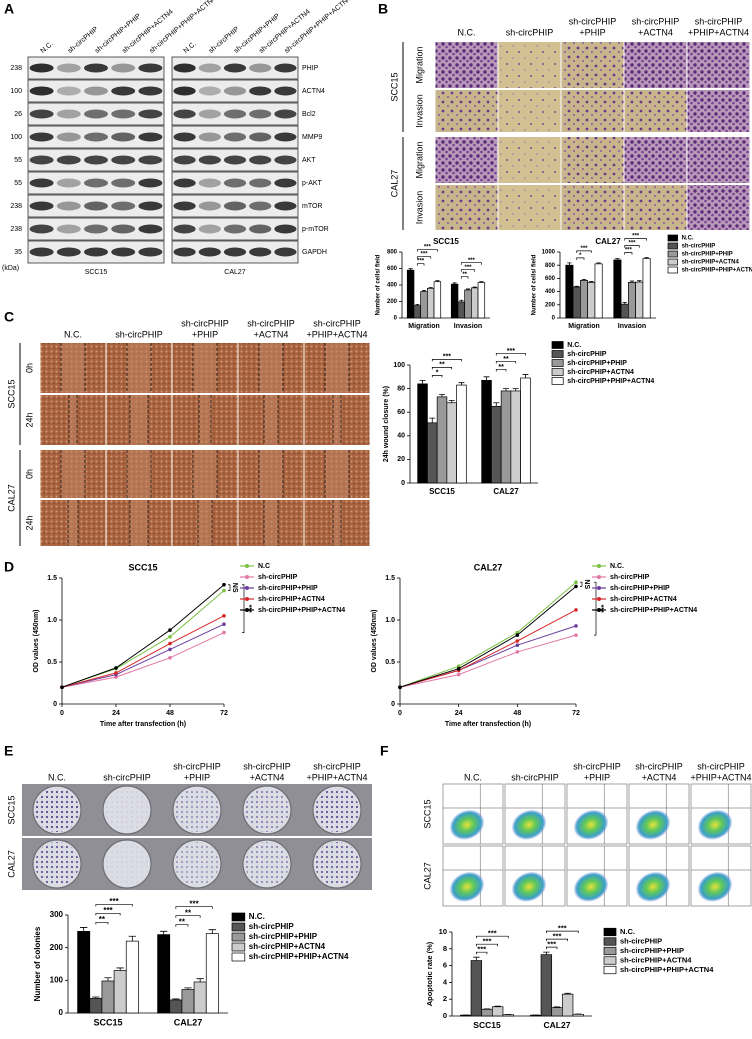  What do you see at coordinates (336, 777) in the screenshot?
I see `column-header: +PHIP+ACTN4` at bounding box center [336, 777].